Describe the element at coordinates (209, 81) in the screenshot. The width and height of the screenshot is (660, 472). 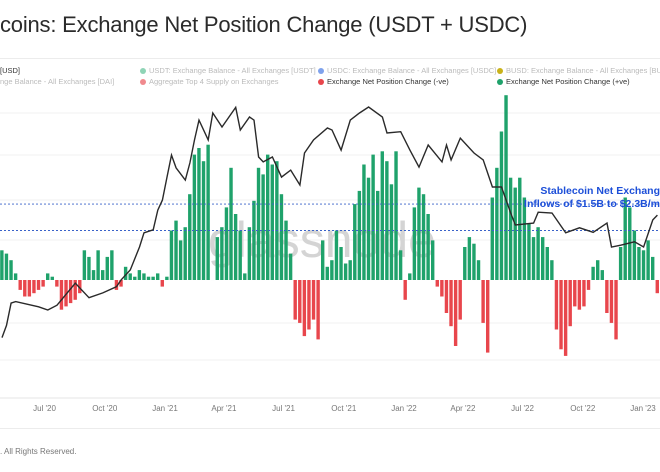
I see `legend-item-aggregate: Aggregate Top 4 Supply on Exchanges` at that location.